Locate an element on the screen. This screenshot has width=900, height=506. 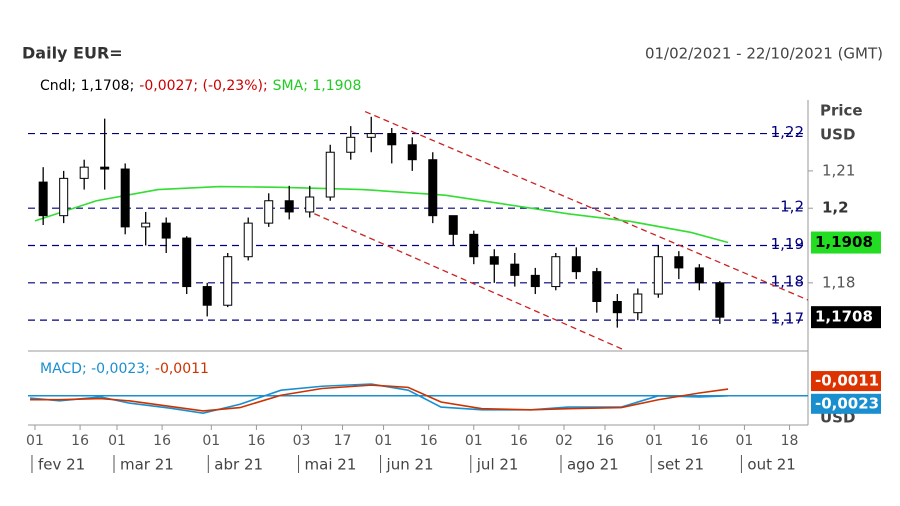
legend-entry: MACD; -0,0023; is located at coordinates (95, 369).